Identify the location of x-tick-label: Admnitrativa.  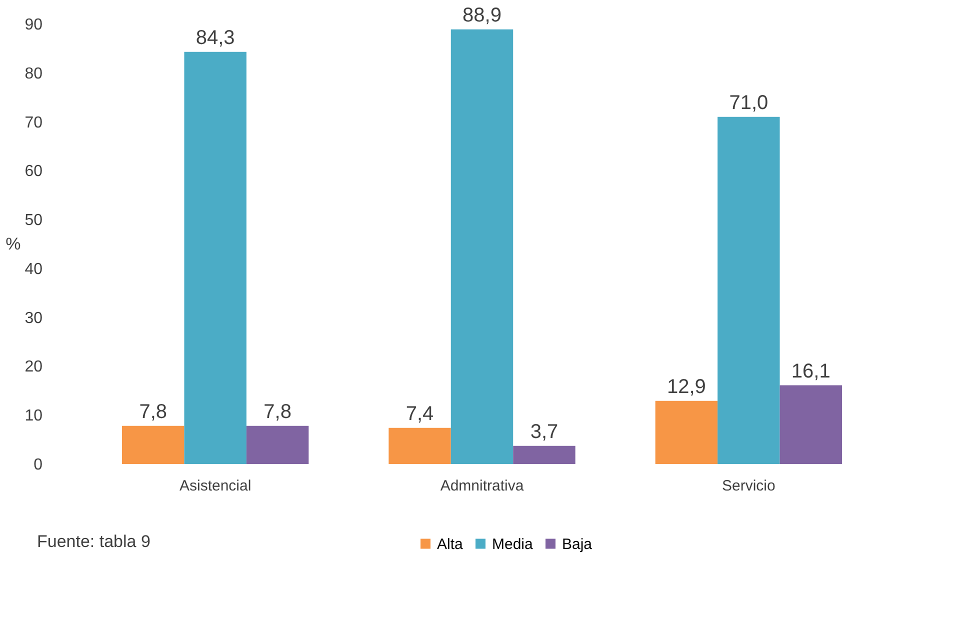
(482, 486).